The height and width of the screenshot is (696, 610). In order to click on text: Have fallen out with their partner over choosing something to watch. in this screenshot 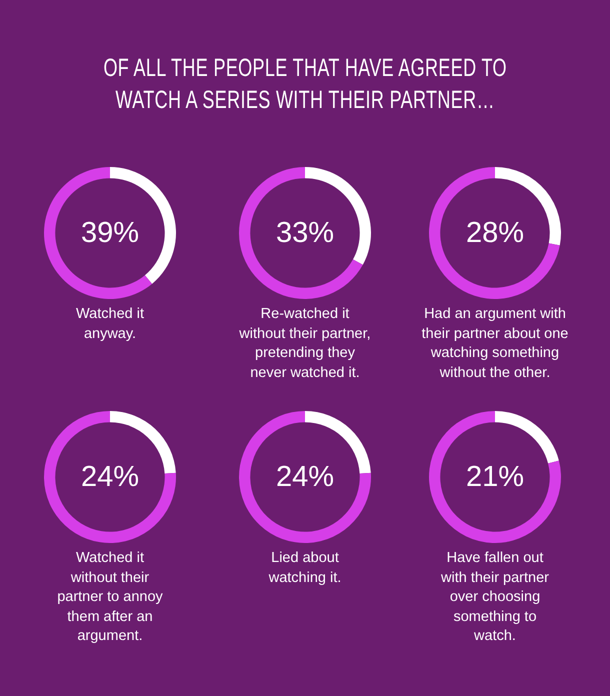, I will do `click(495, 597)`.